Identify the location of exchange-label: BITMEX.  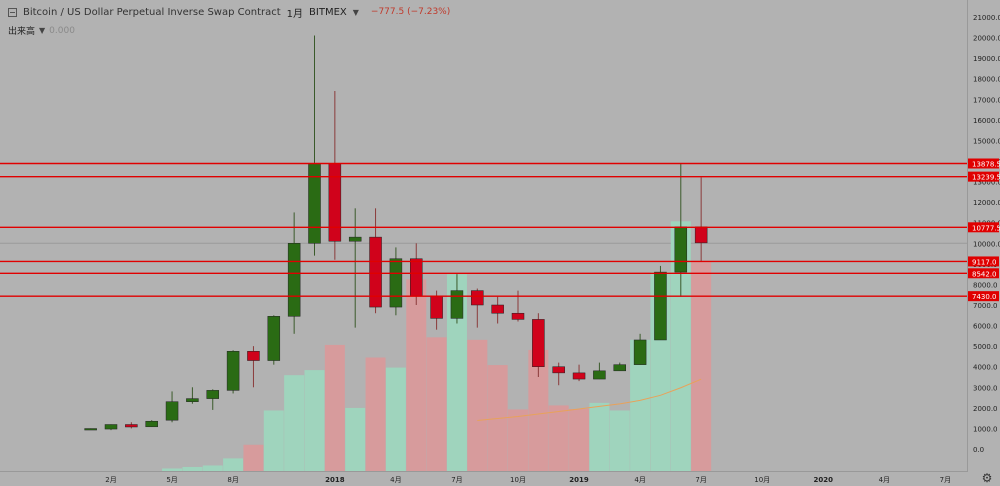
(328, 12).